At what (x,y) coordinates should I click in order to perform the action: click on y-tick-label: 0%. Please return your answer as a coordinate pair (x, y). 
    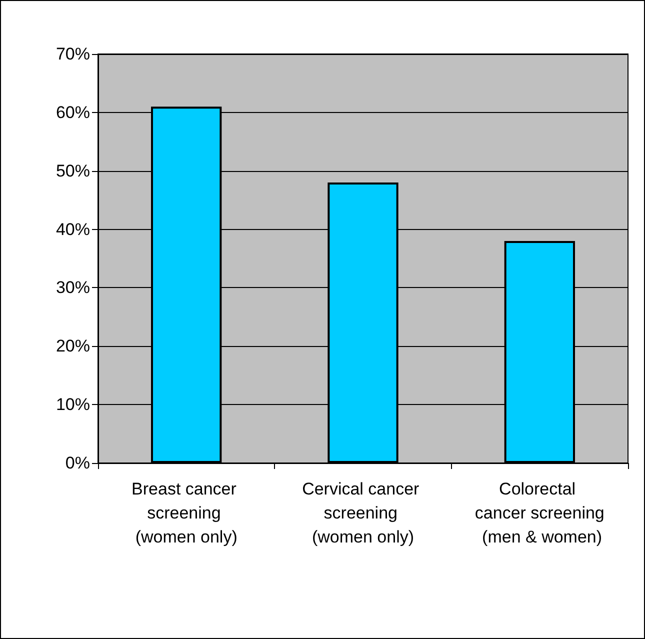
    Looking at the image, I should click on (77, 463).